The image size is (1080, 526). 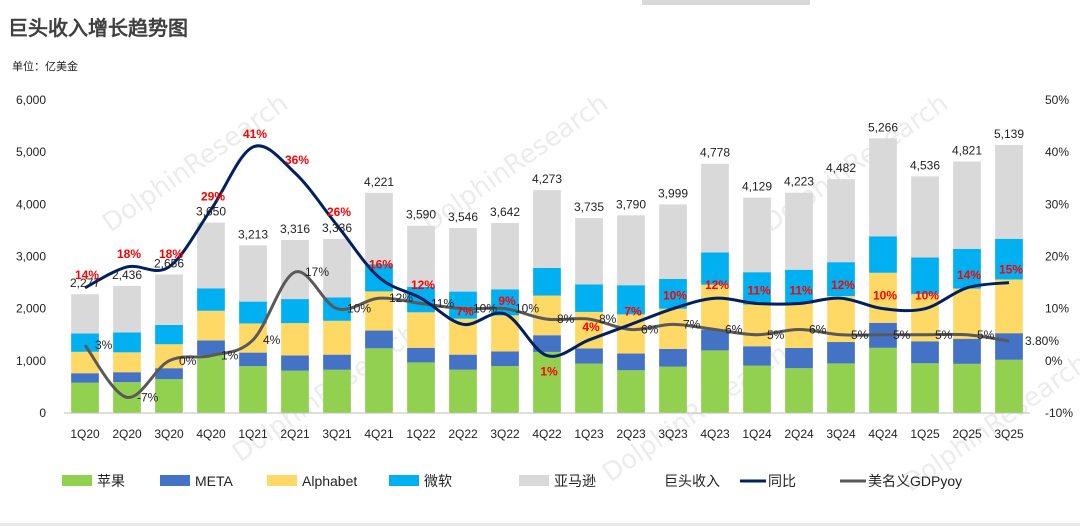 What do you see at coordinates (1057, 257) in the screenshot?
I see `right-axis-tick: 20%` at bounding box center [1057, 257].